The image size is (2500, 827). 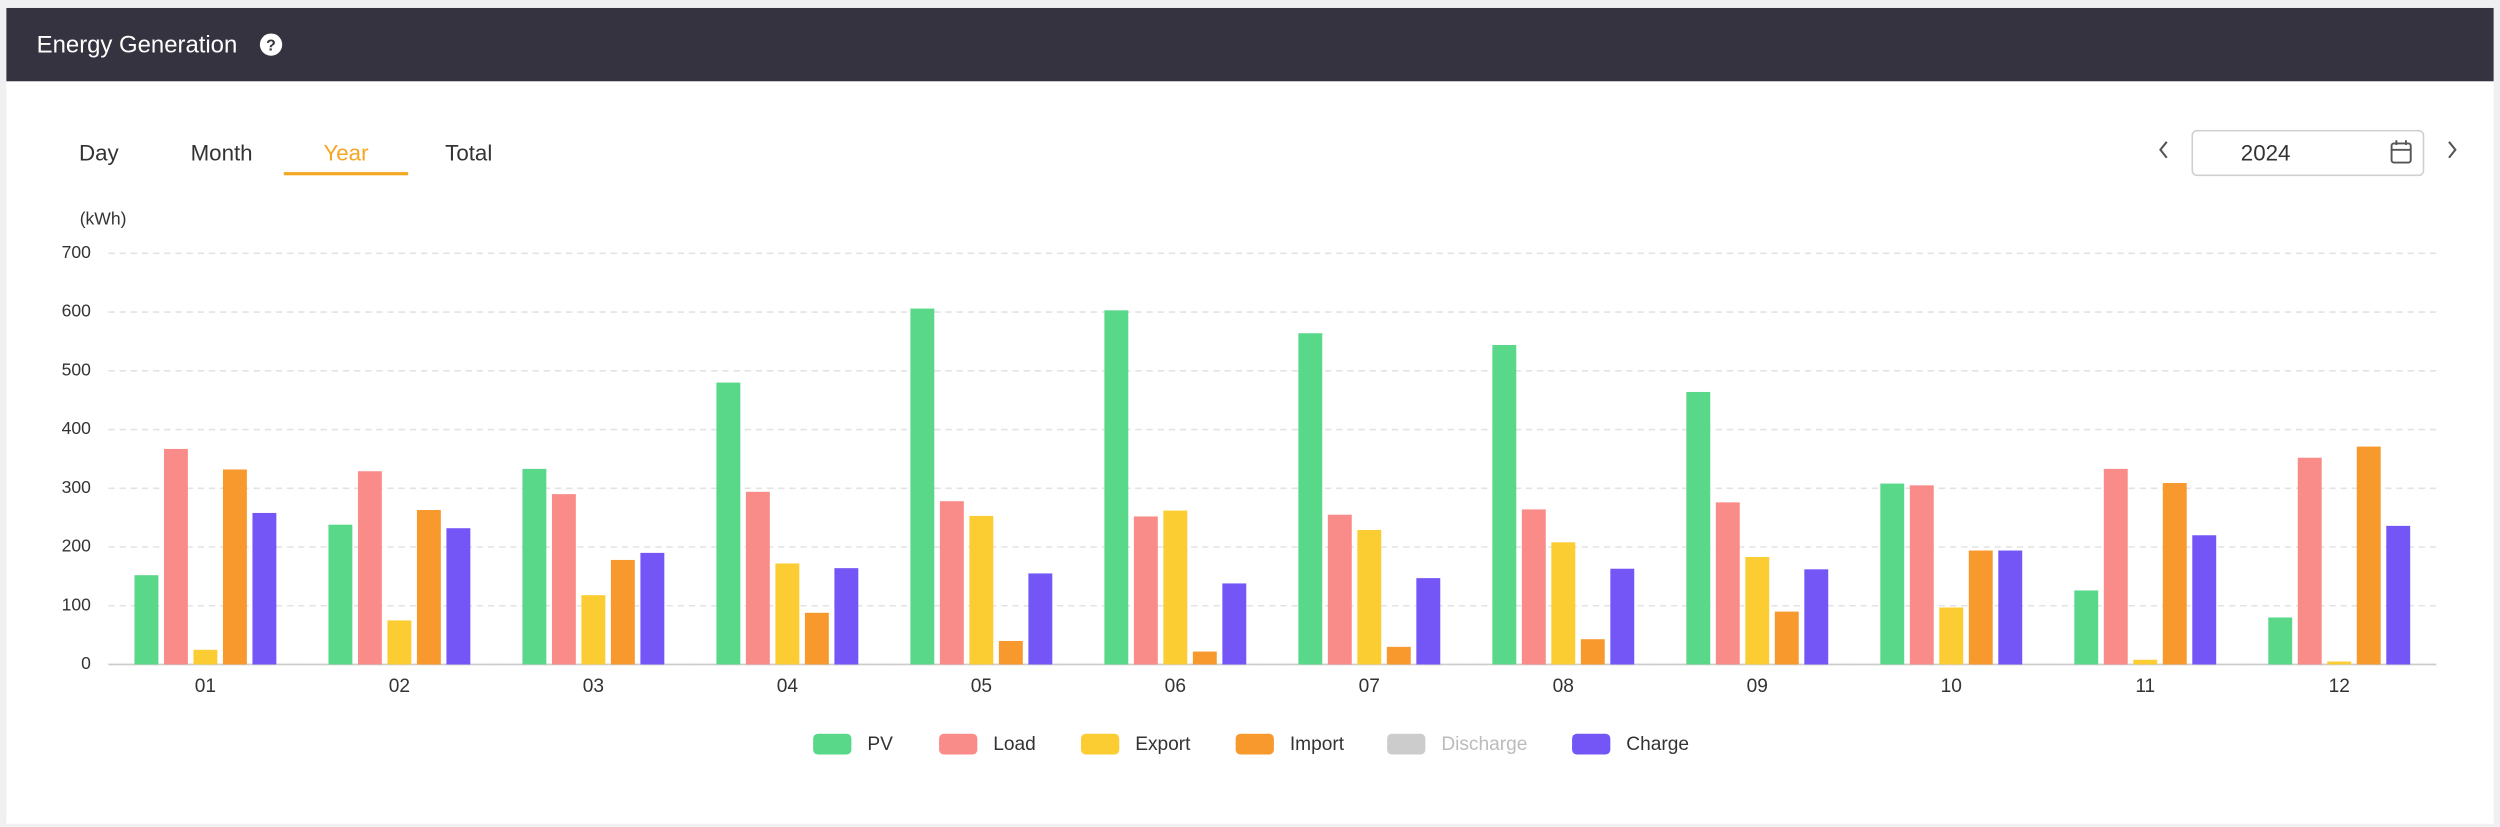 What do you see at coordinates (788, 686) in the screenshot?
I see `x-tick-label: 04` at bounding box center [788, 686].